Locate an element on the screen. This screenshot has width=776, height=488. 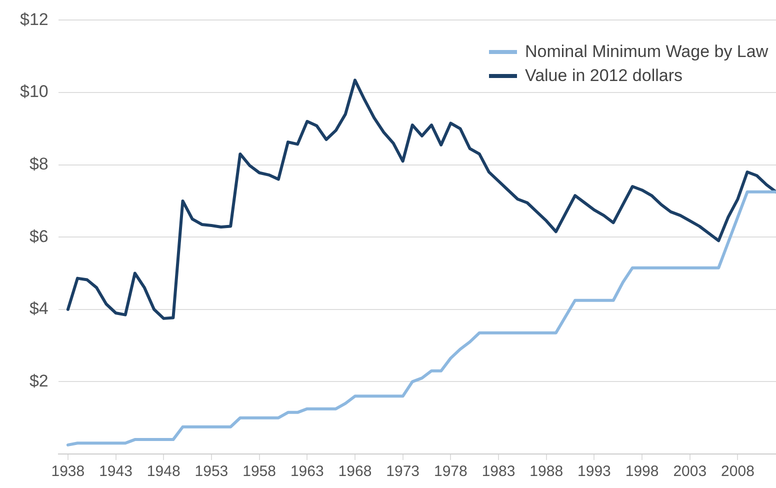
x-tick-label: 1988 is located at coordinates (547, 471).